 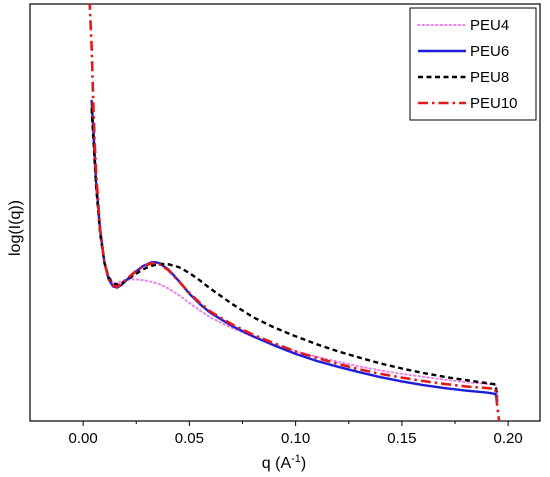 I want to click on x-axis-title-tail: ), so click(x=303, y=463).